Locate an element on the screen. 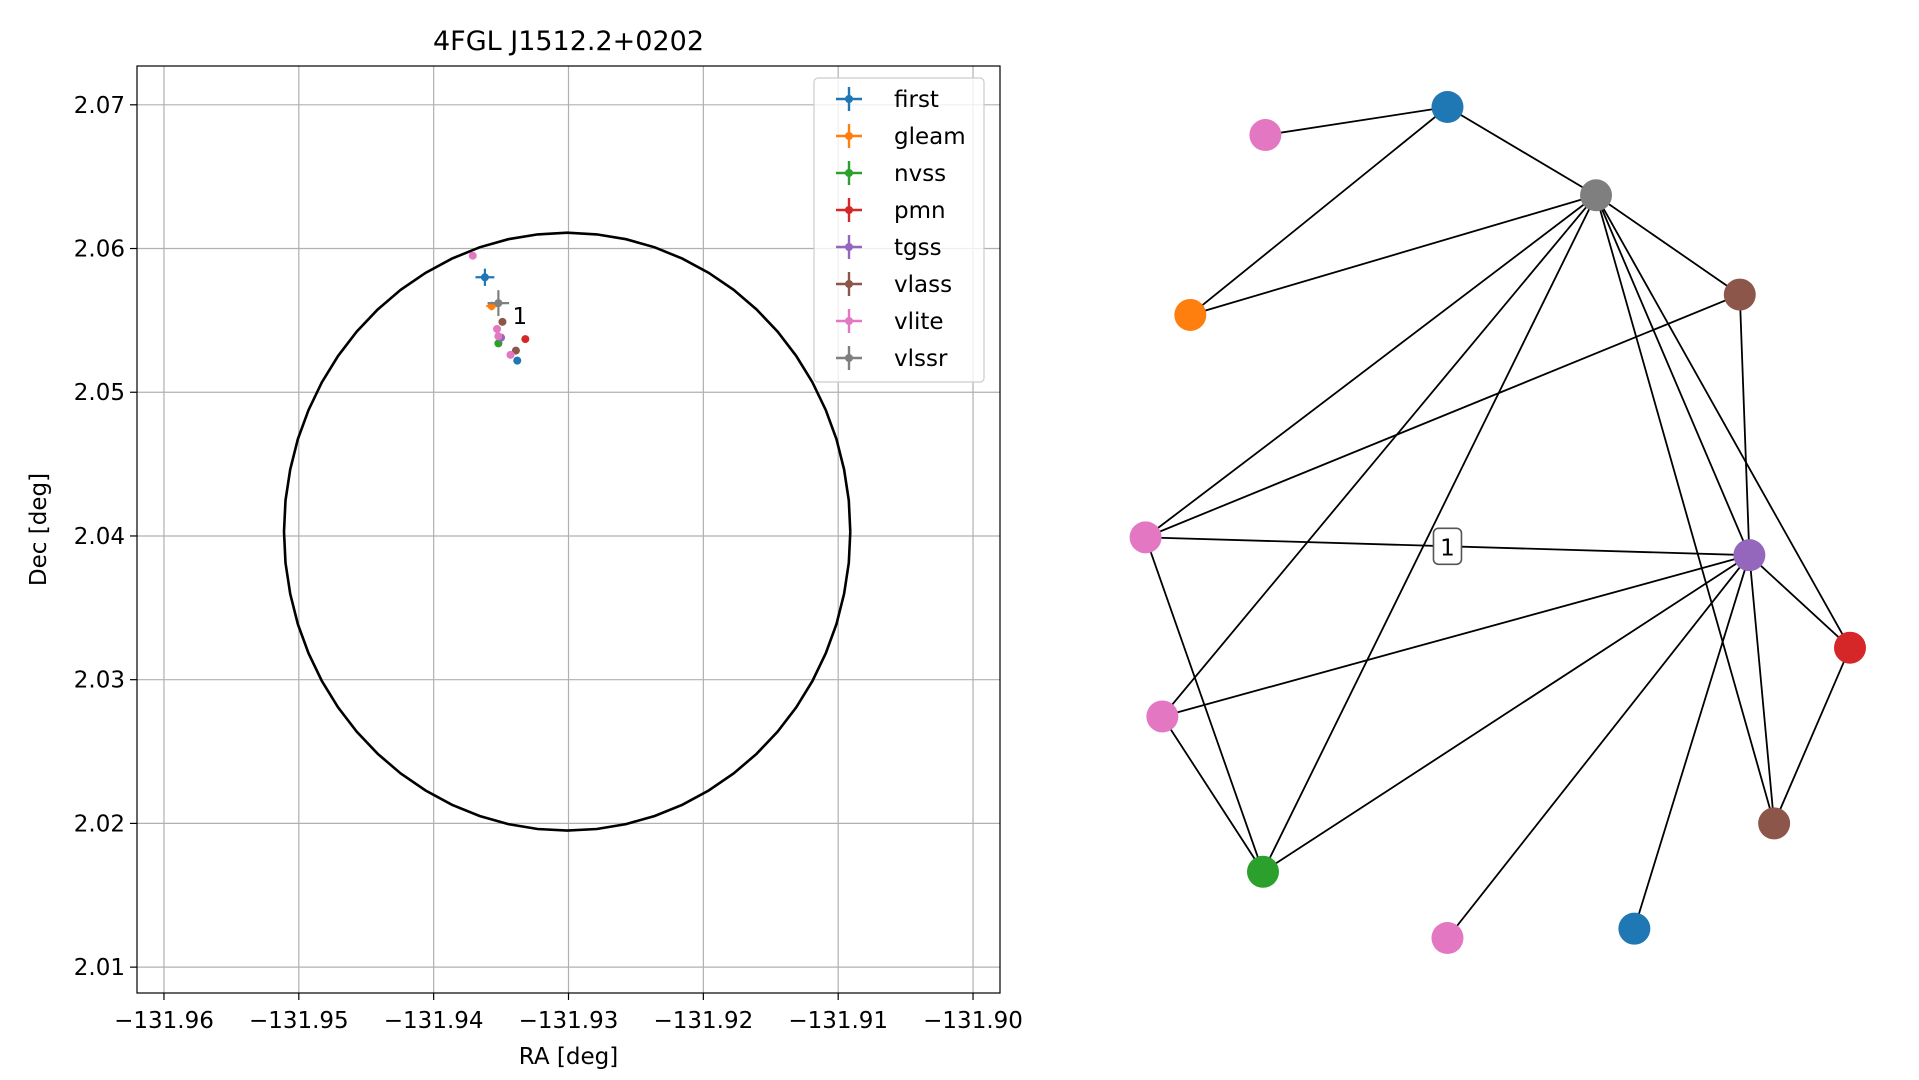  point-pmn is located at coordinates (525, 339).